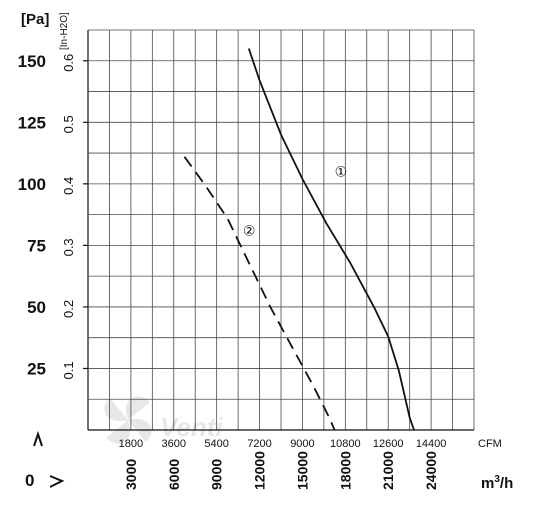 The image size is (537, 529). Describe the element at coordinates (388, 444) in the screenshot. I see `x-tick-cfm: 12600` at that location.